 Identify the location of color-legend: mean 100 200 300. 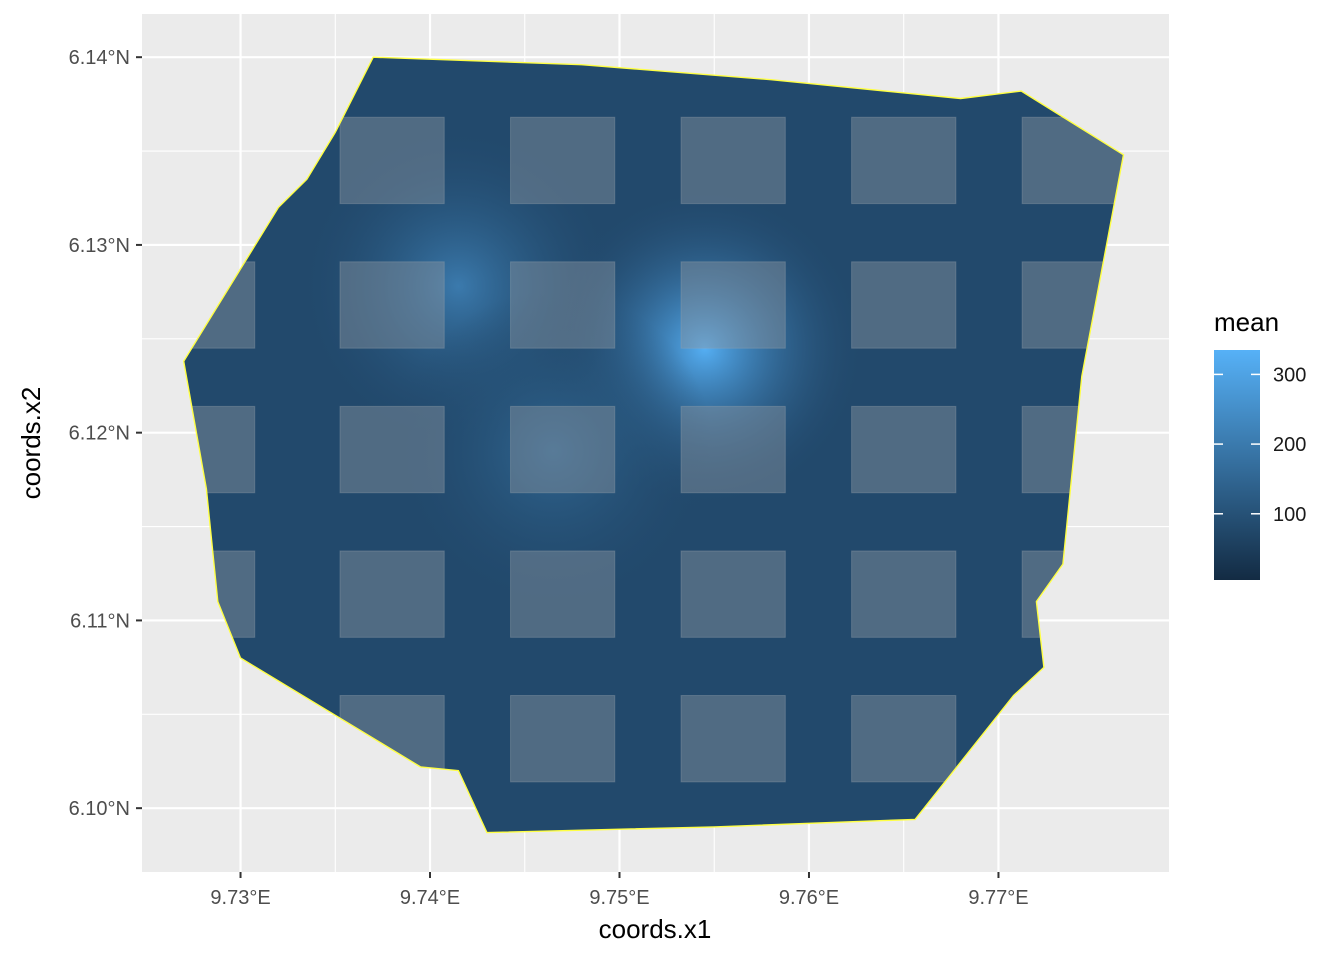
(1260, 443).